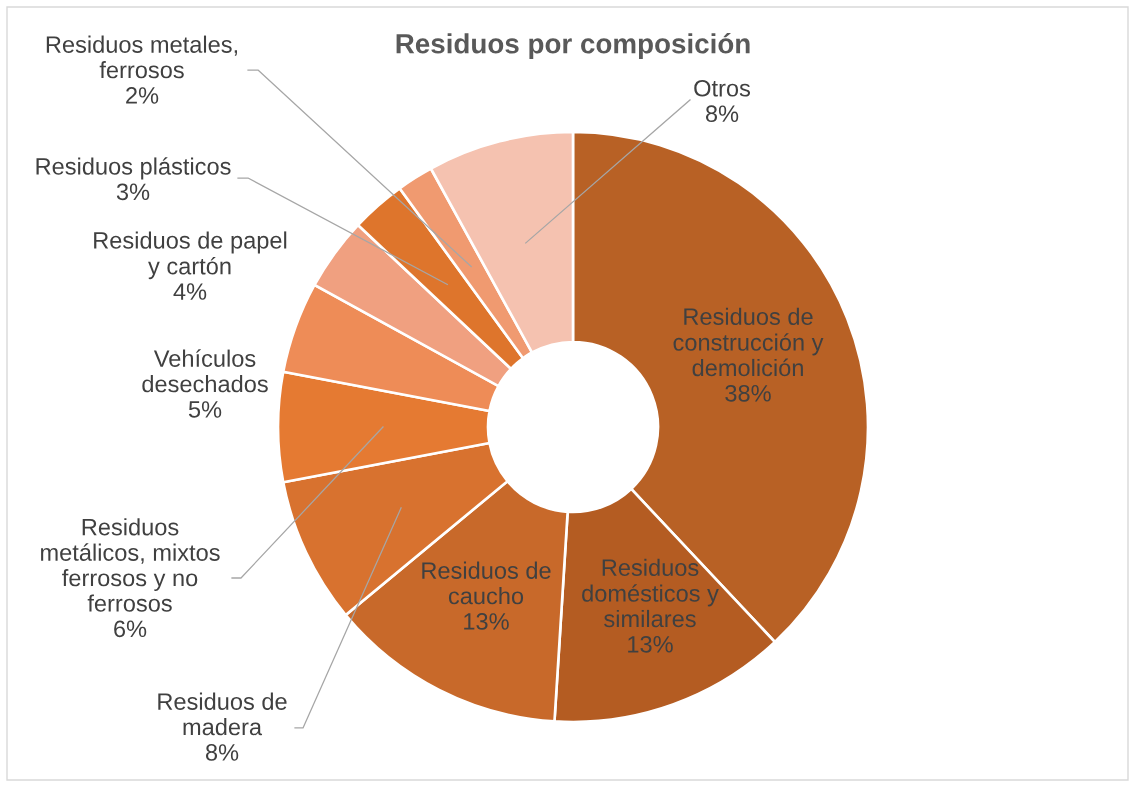  What do you see at coordinates (650, 593) in the screenshot?
I see `slice-label: Residuos domésticos y similares` at bounding box center [650, 593].